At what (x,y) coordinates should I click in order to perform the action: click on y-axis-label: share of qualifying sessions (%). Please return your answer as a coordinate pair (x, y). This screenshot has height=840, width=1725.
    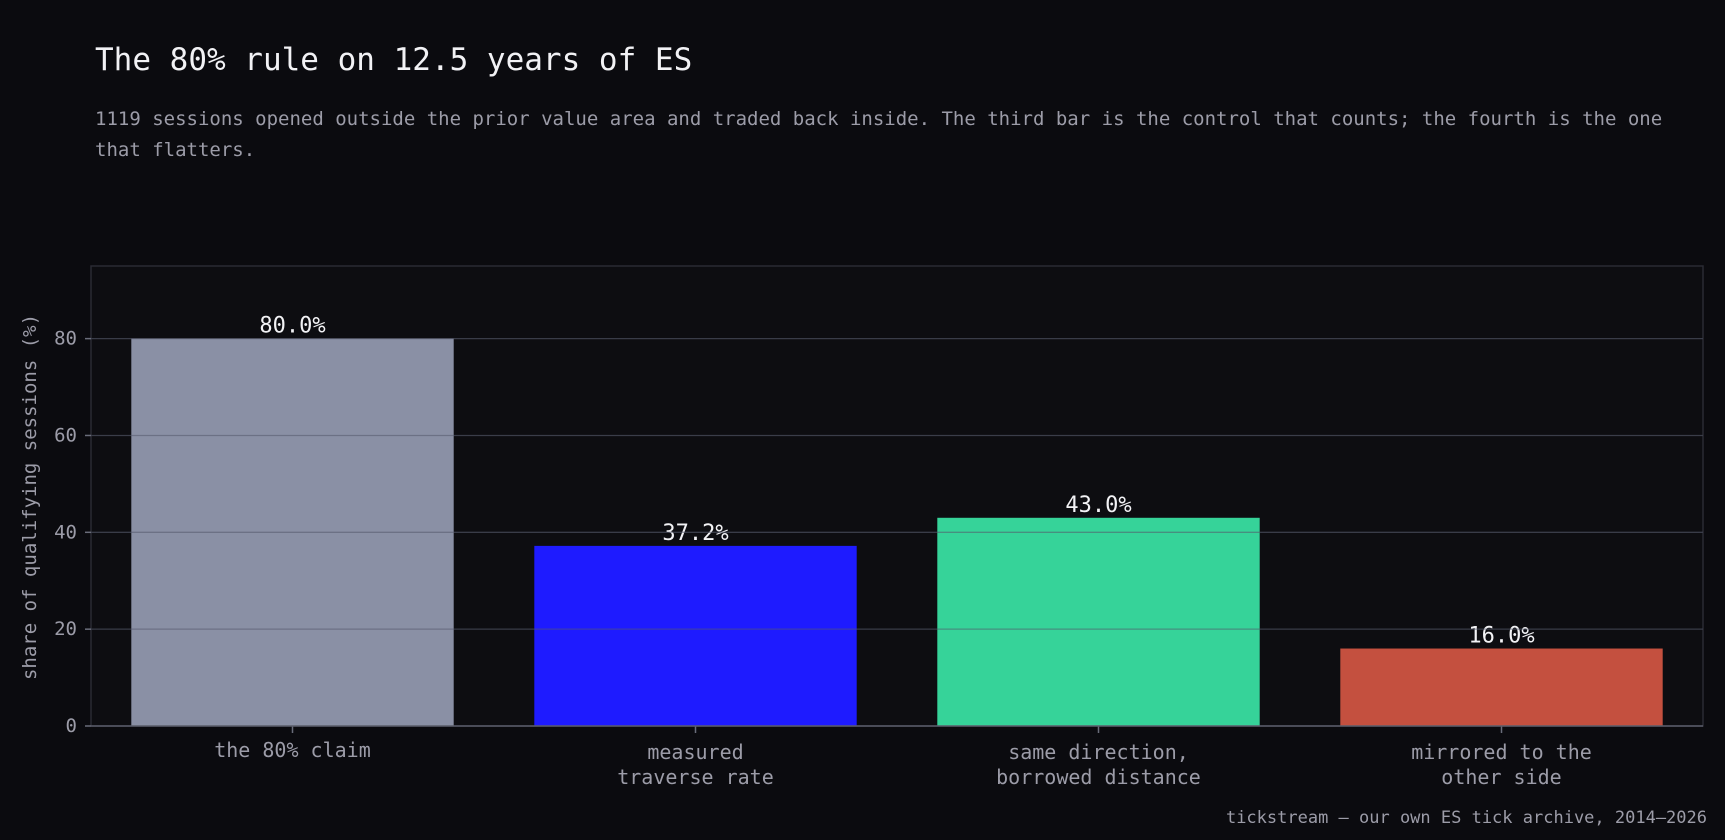
    Looking at the image, I should click on (30, 497).